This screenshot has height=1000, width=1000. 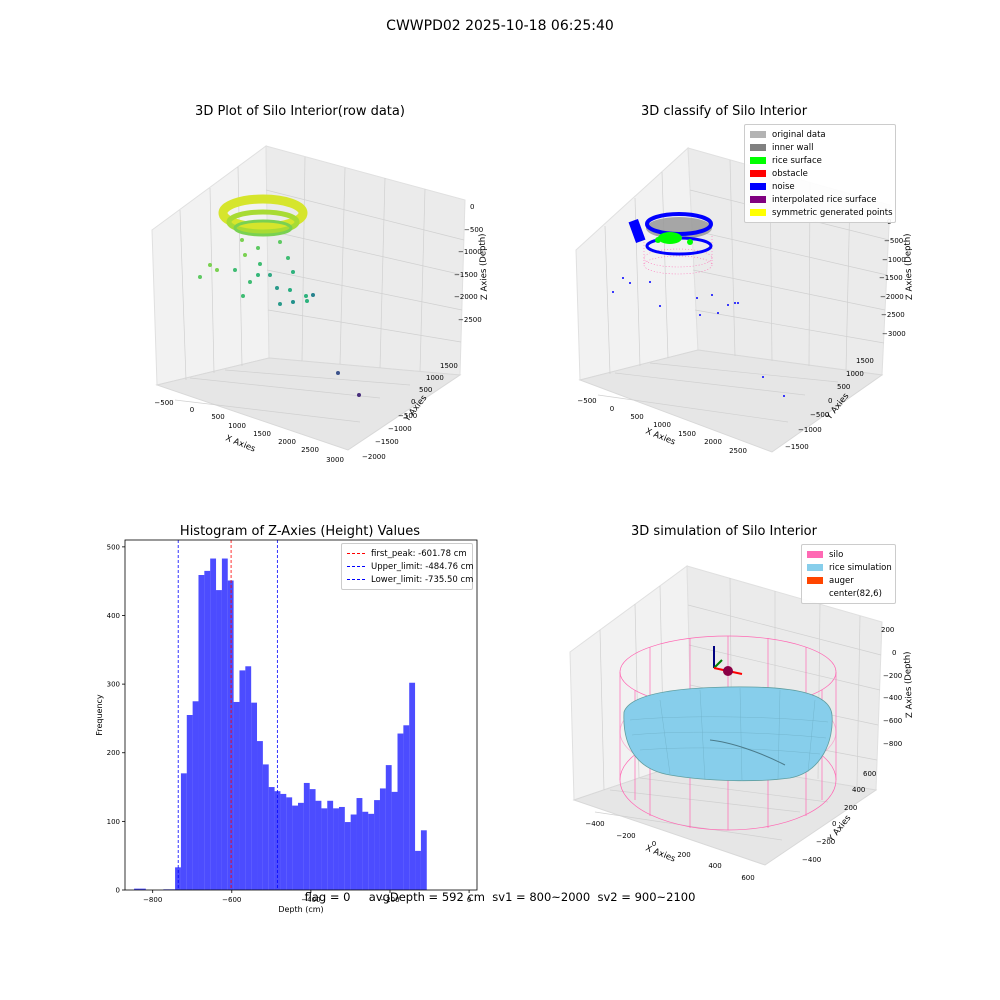 I want to click on raw-points, so click(x=279, y=295).